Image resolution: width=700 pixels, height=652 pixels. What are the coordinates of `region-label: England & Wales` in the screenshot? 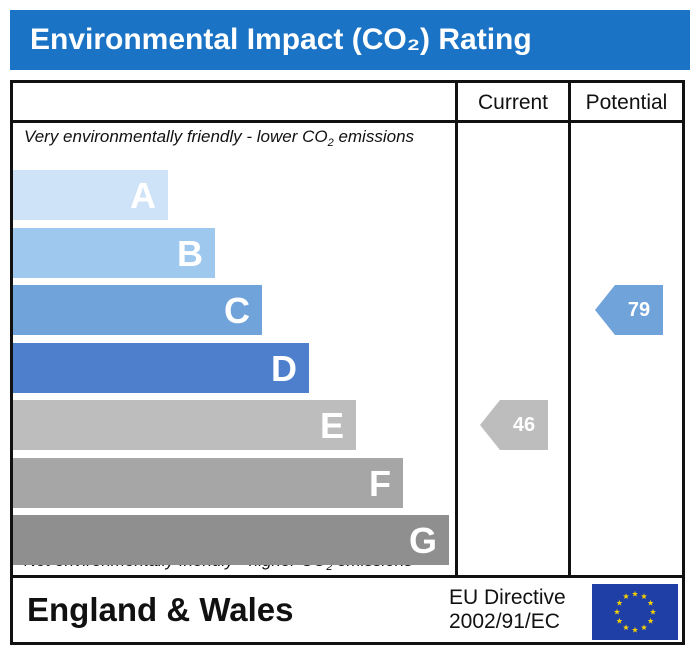 It's located at (160, 609).